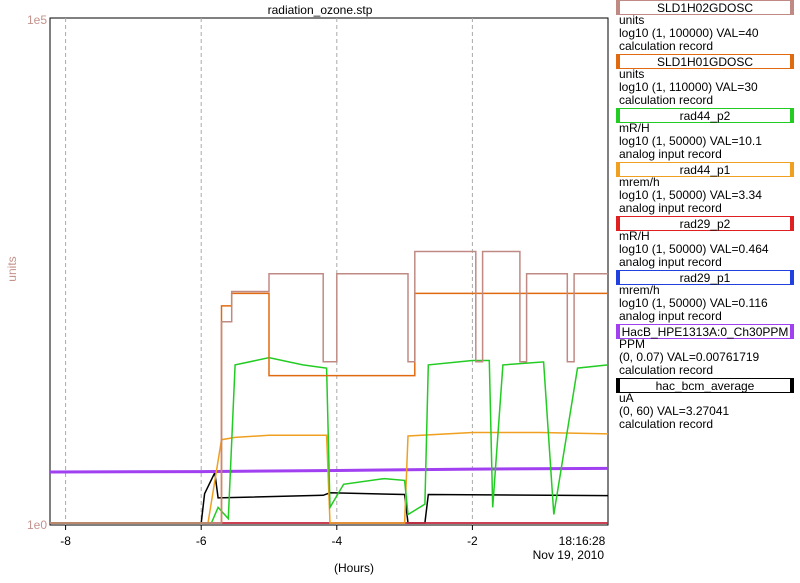 This screenshot has width=800, height=583. I want to click on legend-units: uA, so click(626, 398).